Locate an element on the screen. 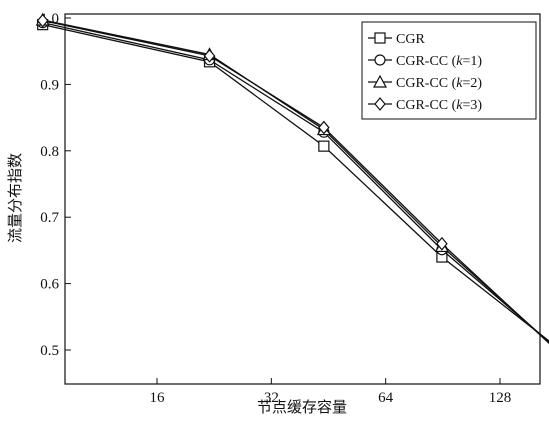 The width and height of the screenshot is (549, 432). legend-label: CGR-CC (k=3) is located at coordinates (439, 105).